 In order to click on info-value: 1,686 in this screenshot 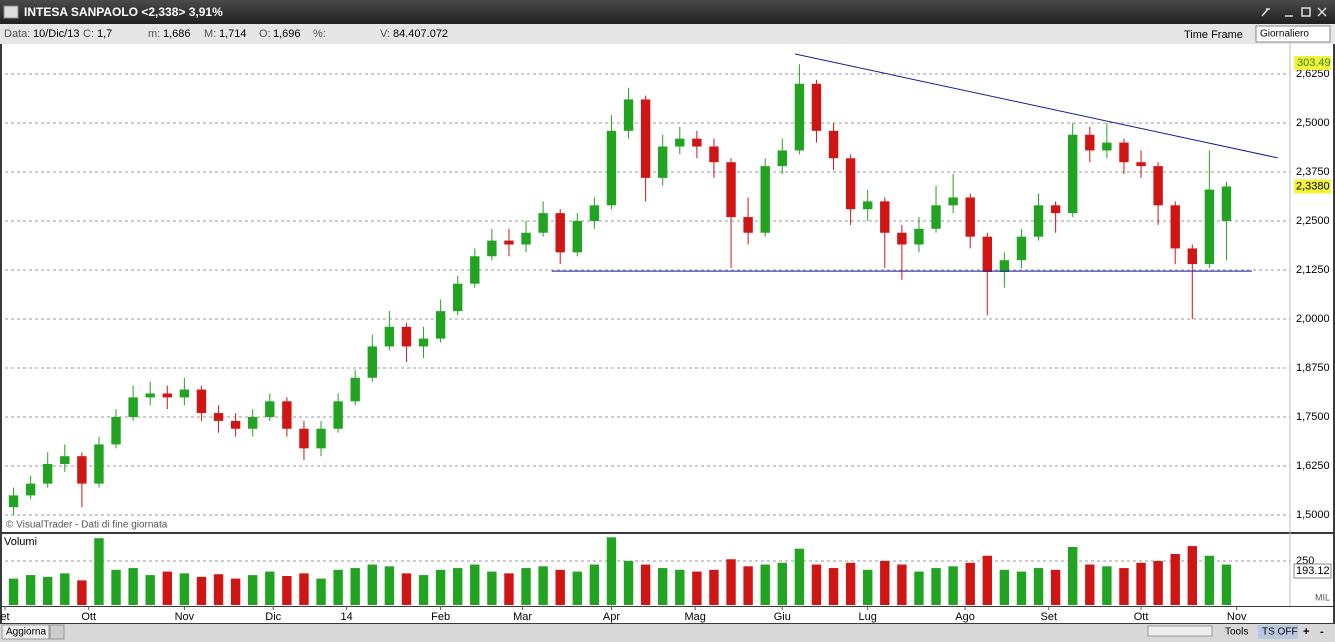, I will do `click(177, 34)`.